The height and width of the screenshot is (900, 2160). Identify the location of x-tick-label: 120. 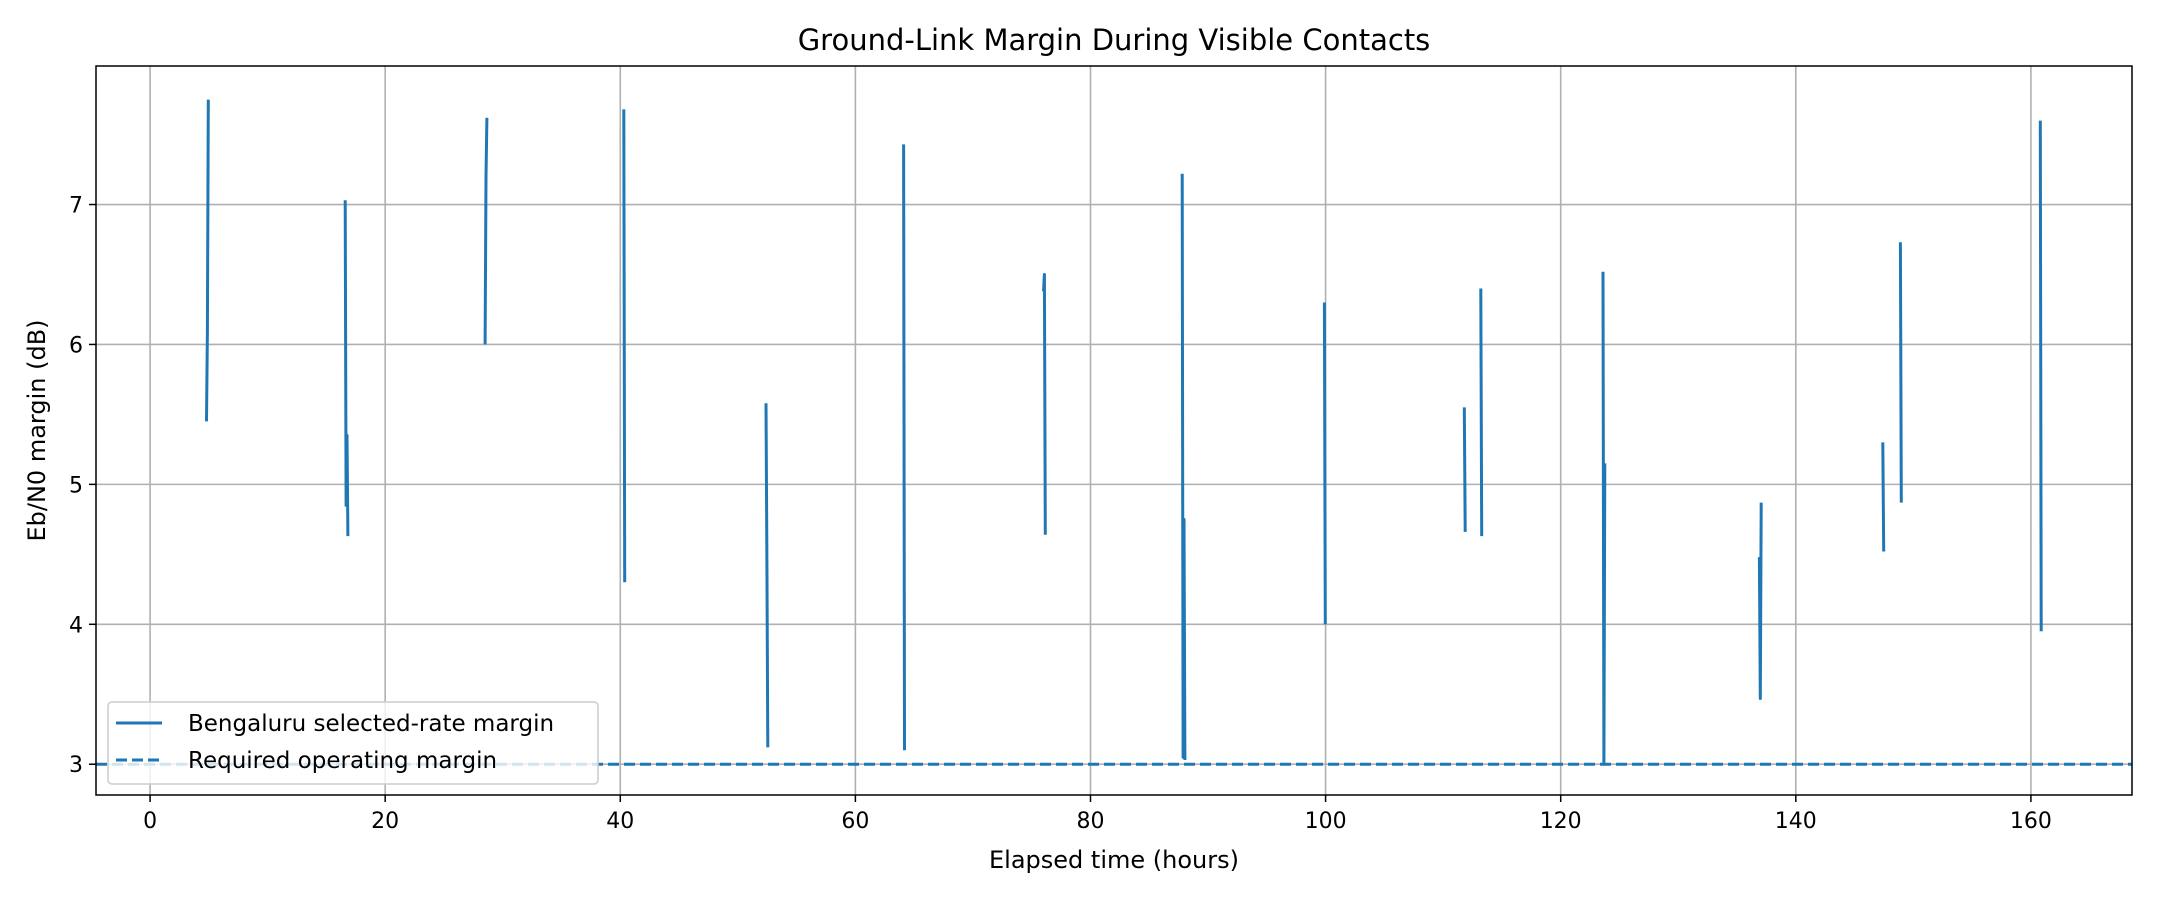
(1561, 821).